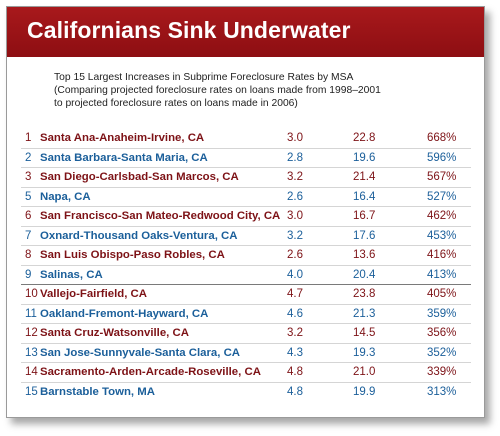 The image size is (500, 436). What do you see at coordinates (31, 372) in the screenshot?
I see `rank-cell: 14` at bounding box center [31, 372].